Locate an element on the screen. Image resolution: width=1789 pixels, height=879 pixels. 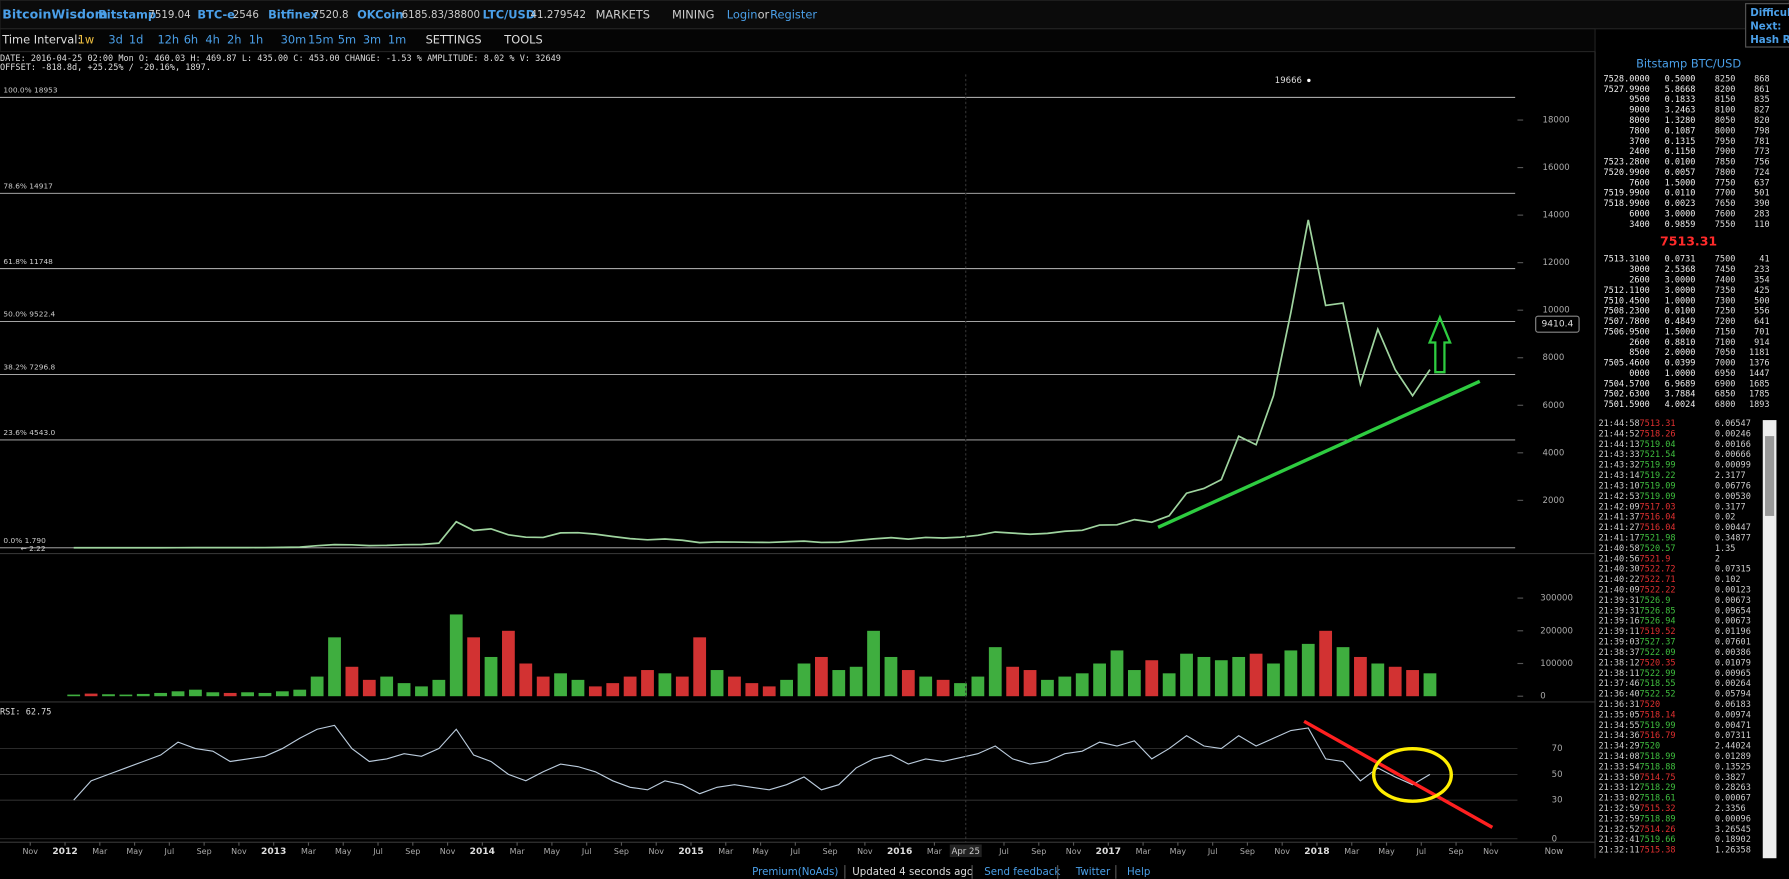
x-tick-label: 2018 is located at coordinates (1316, 852).